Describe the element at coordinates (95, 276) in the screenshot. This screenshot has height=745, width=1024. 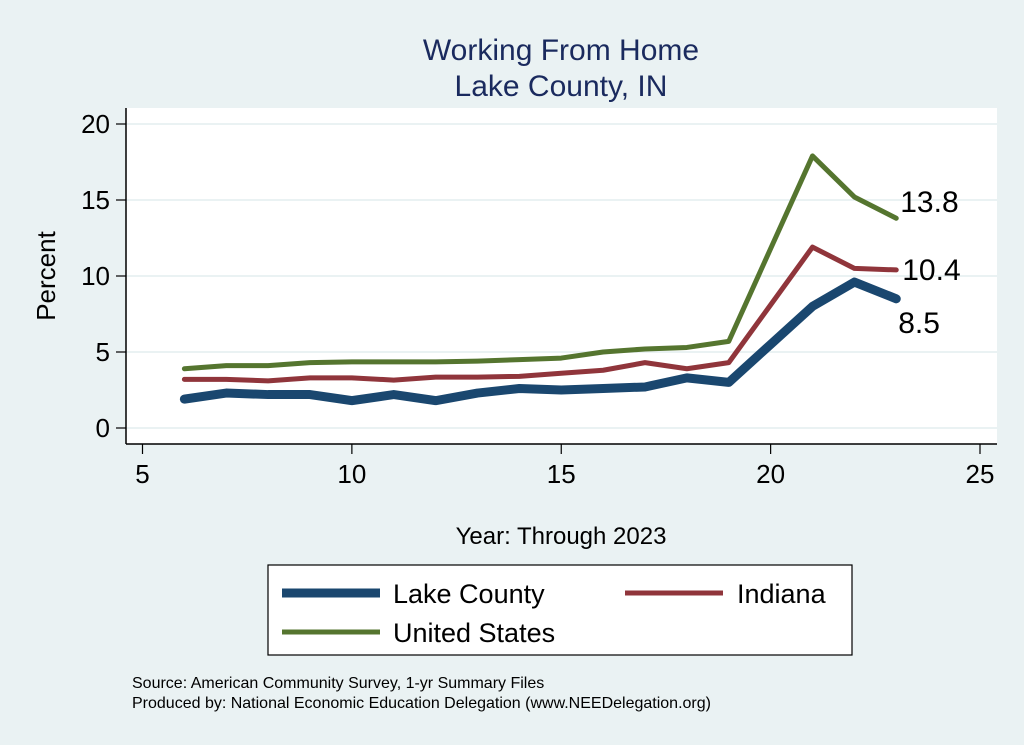
I see `y-tick-label: 10` at that location.